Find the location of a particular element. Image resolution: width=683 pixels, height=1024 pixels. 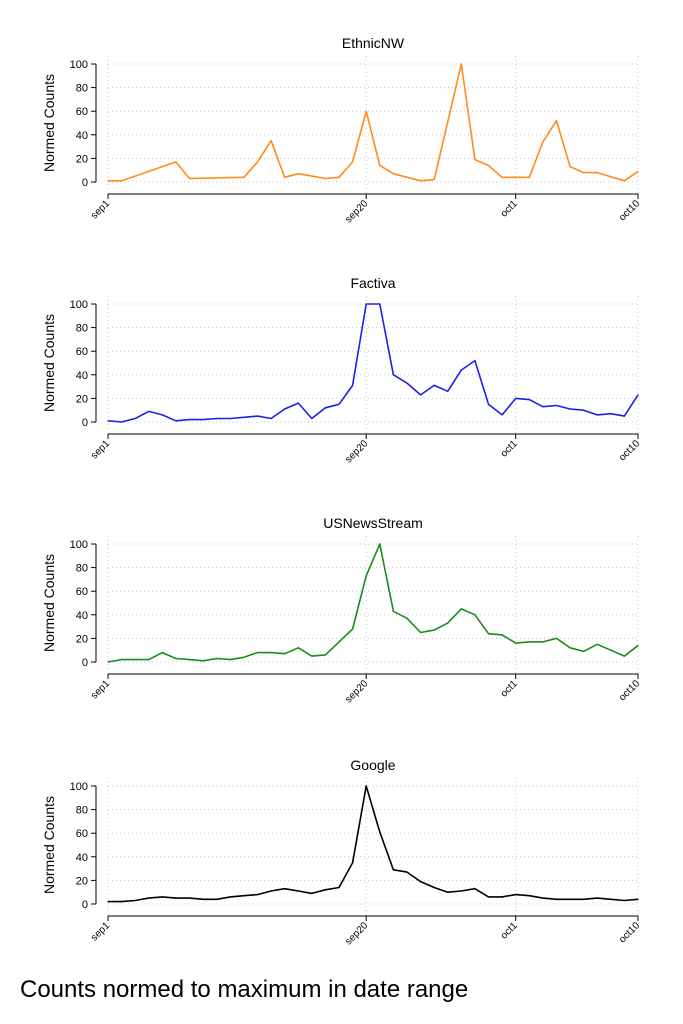

x-tick-label: sep1 is located at coordinates (100, 449).